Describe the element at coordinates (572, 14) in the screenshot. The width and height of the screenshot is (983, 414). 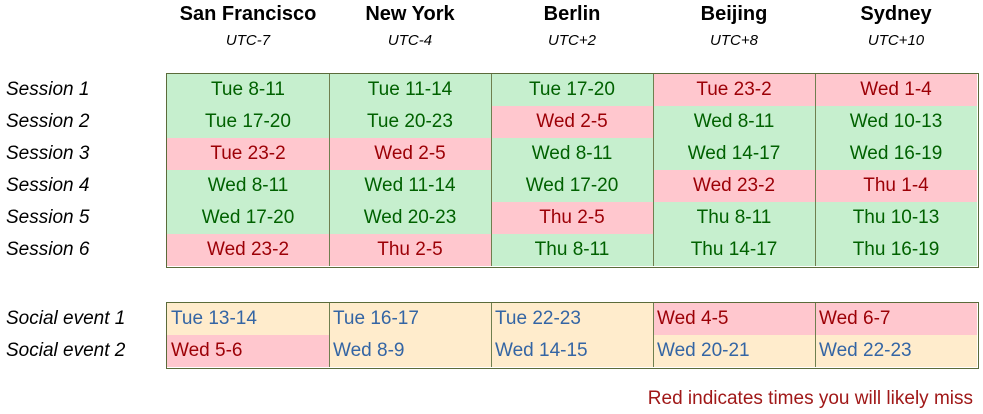
I see `city-name: Berlin` at that location.